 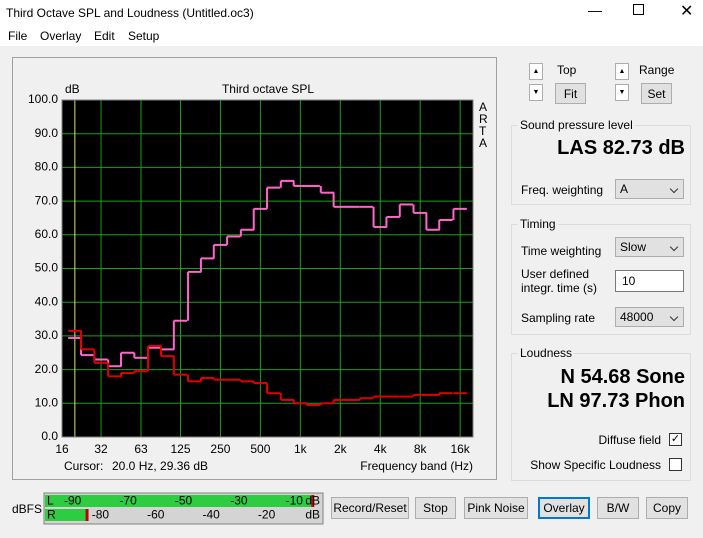 I want to click on button: Record/Reset, so click(x=370, y=508).